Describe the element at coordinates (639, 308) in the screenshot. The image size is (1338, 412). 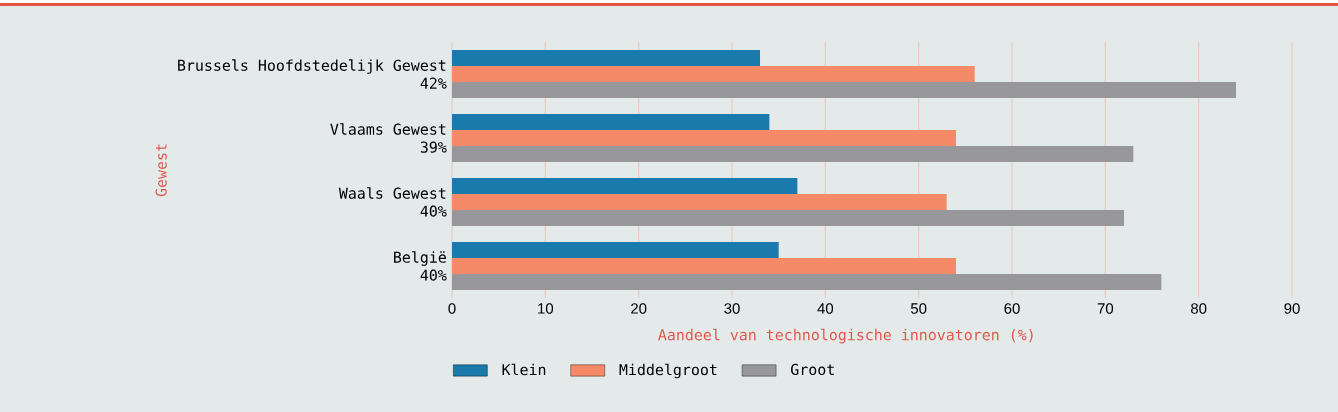
I see `x-tick-label: 20` at that location.